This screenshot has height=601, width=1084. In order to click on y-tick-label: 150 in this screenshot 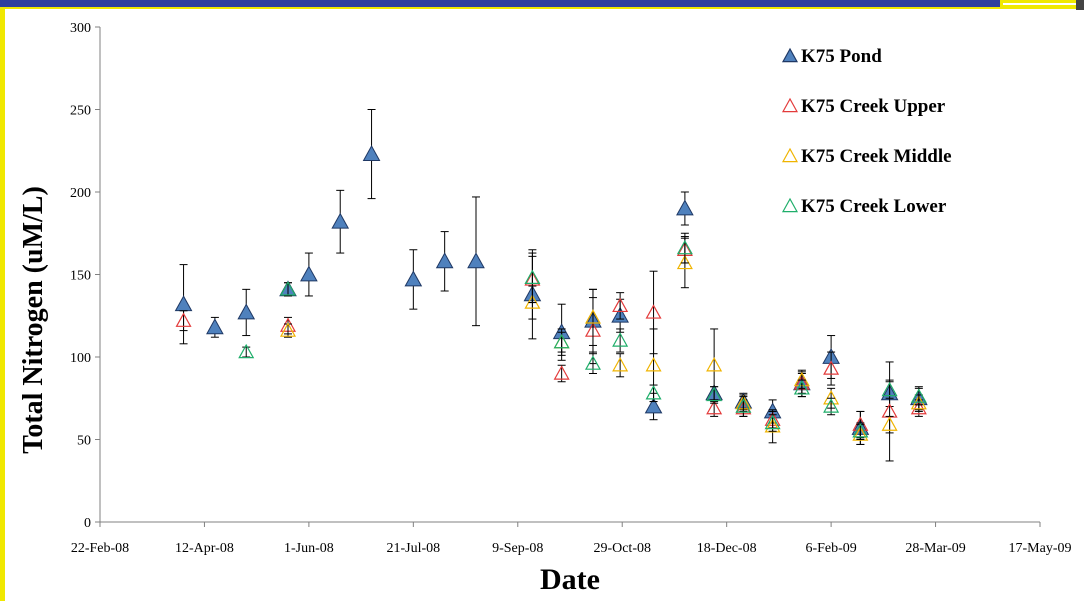, I will do `click(80, 276)`.